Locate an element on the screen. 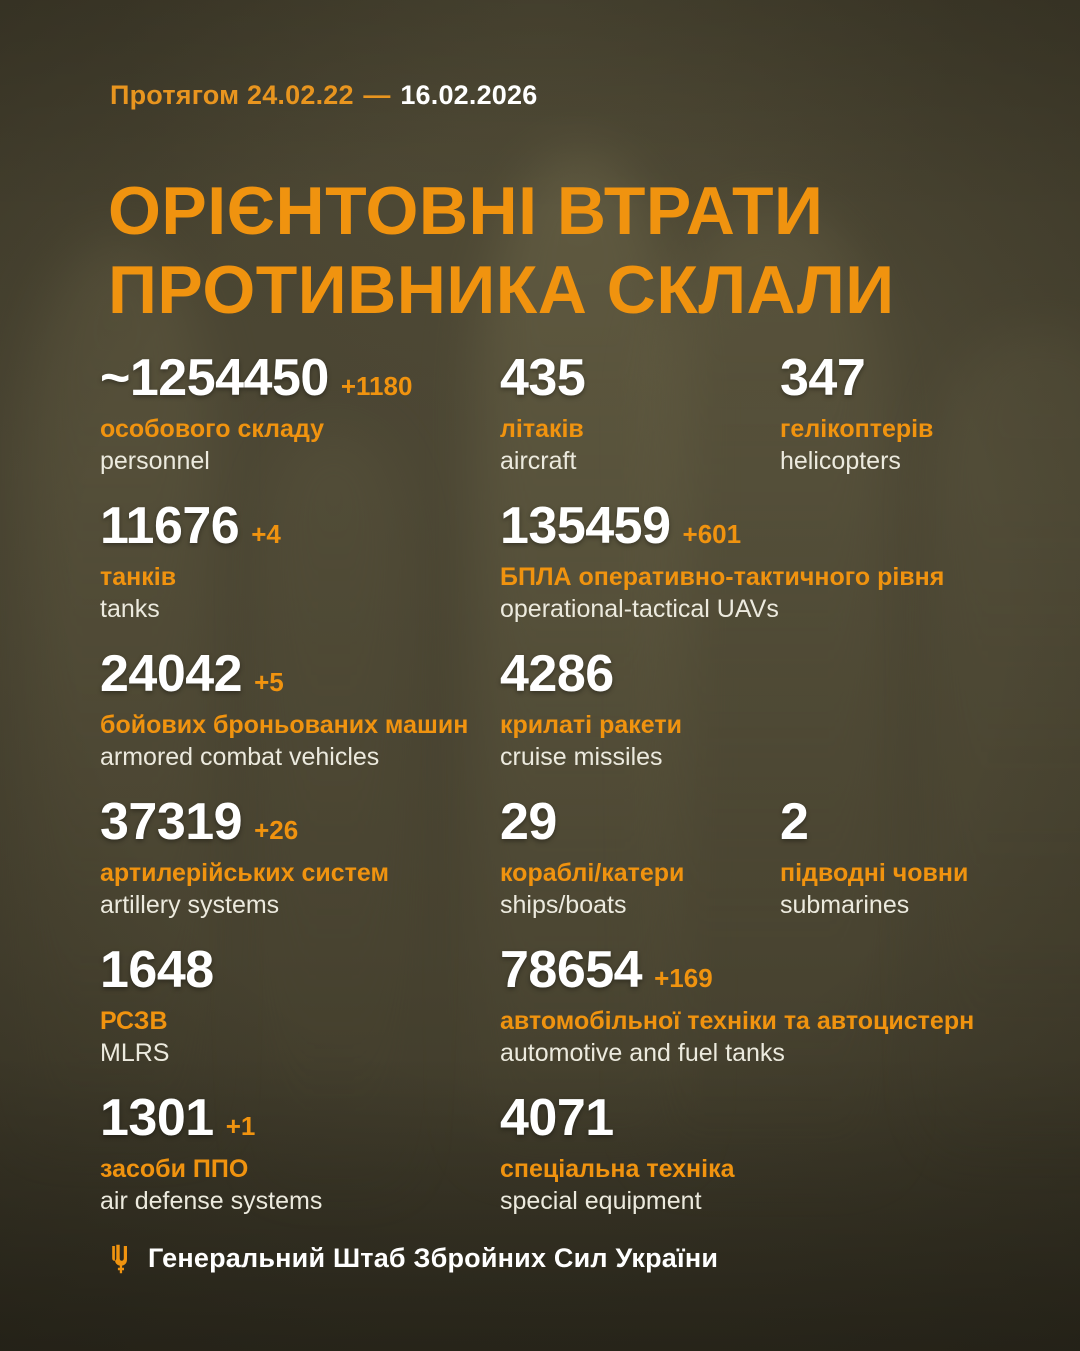 The image size is (1080, 1351). stat-delta: +169 is located at coordinates (683, 978).